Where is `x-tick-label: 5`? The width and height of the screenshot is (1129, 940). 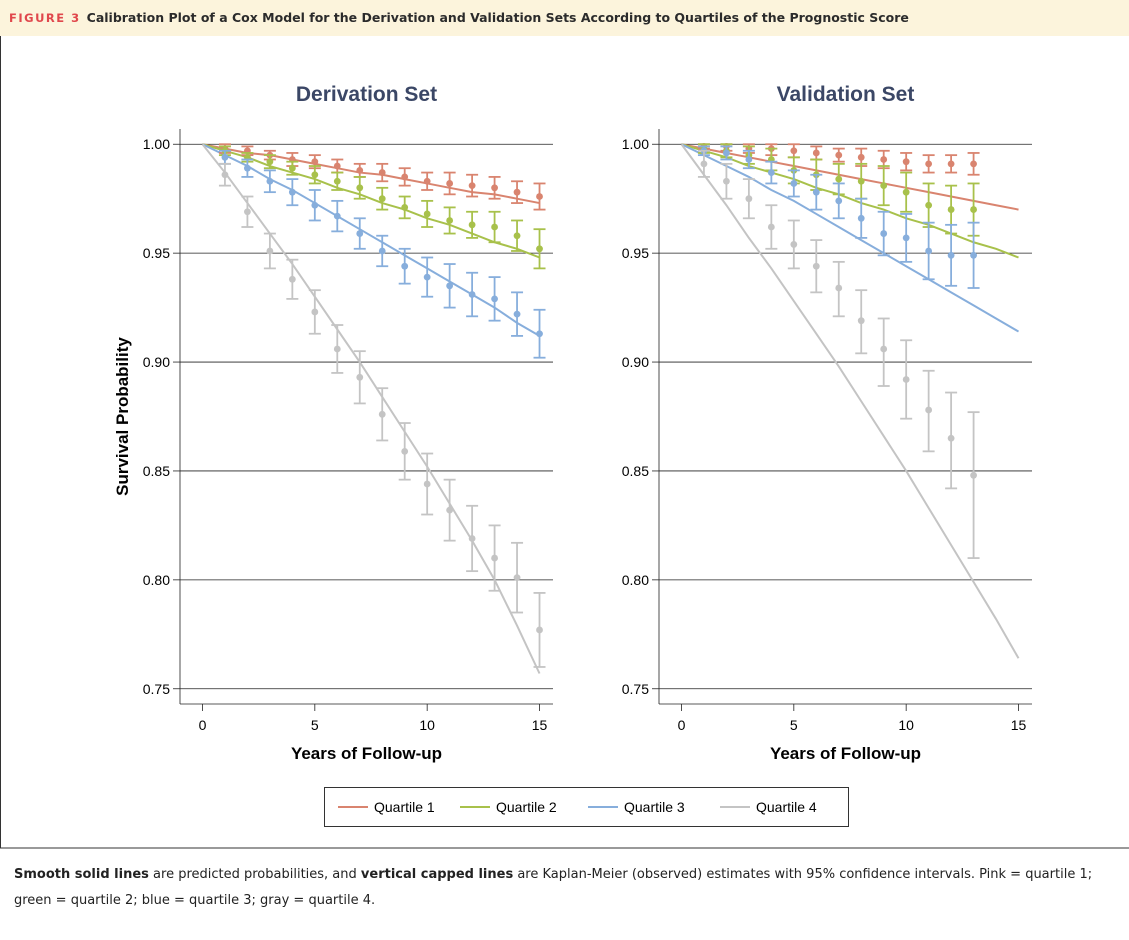
x-tick-label: 5 is located at coordinates (794, 725).